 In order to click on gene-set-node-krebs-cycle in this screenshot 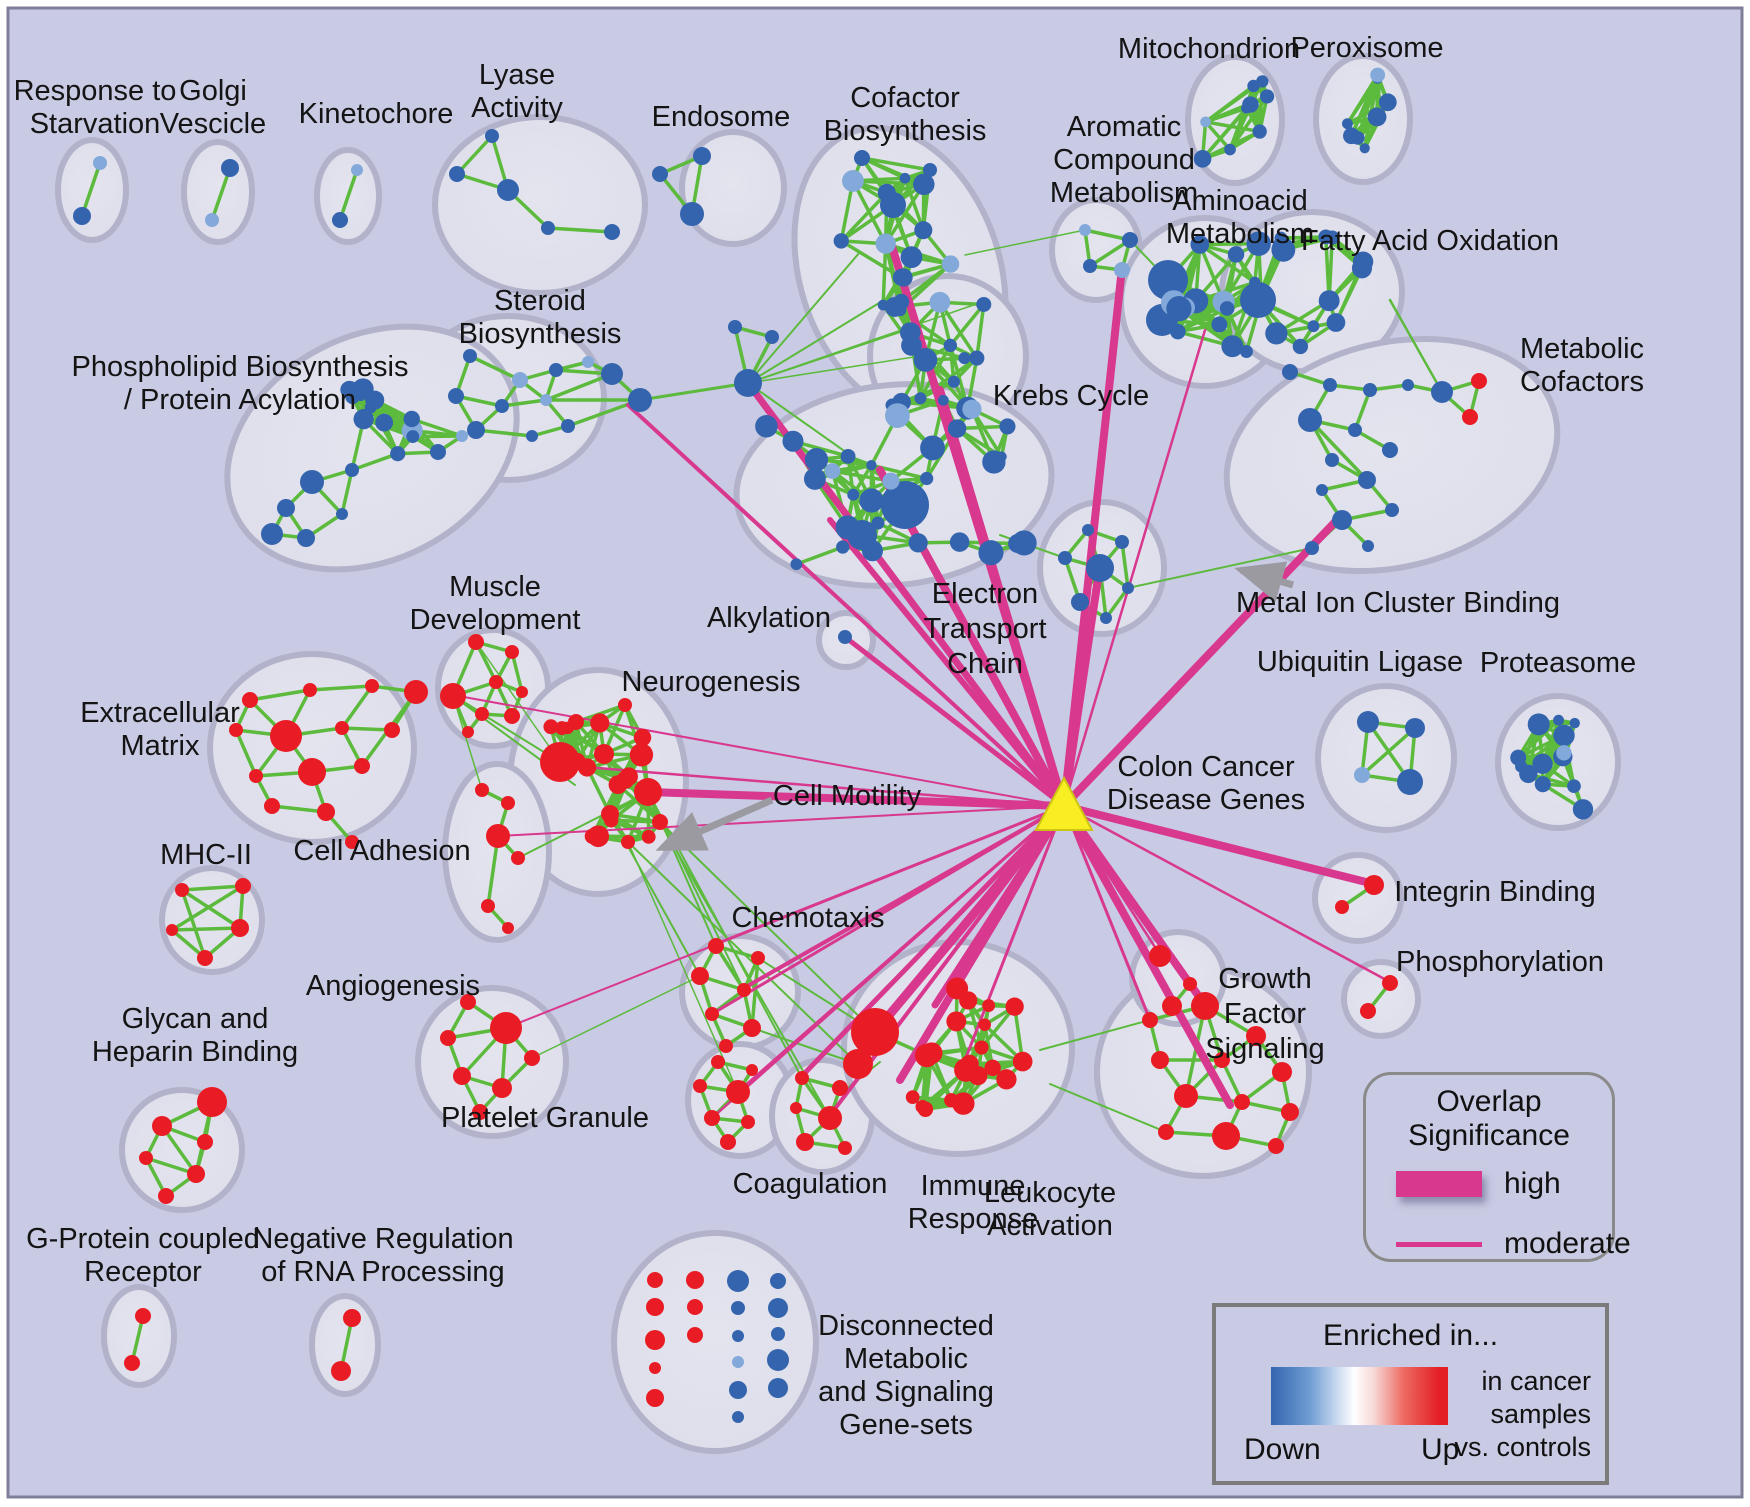, I will do `click(920, 398)`.